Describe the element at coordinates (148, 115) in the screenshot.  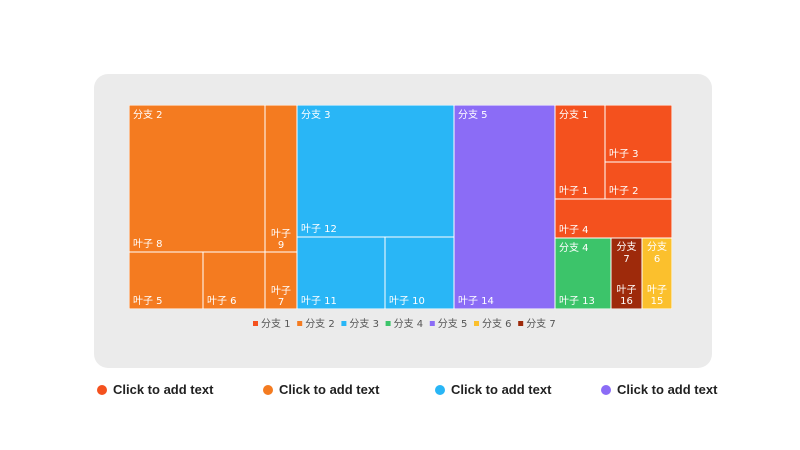
I see `treemap-branch-label-1: 分支 2` at that location.